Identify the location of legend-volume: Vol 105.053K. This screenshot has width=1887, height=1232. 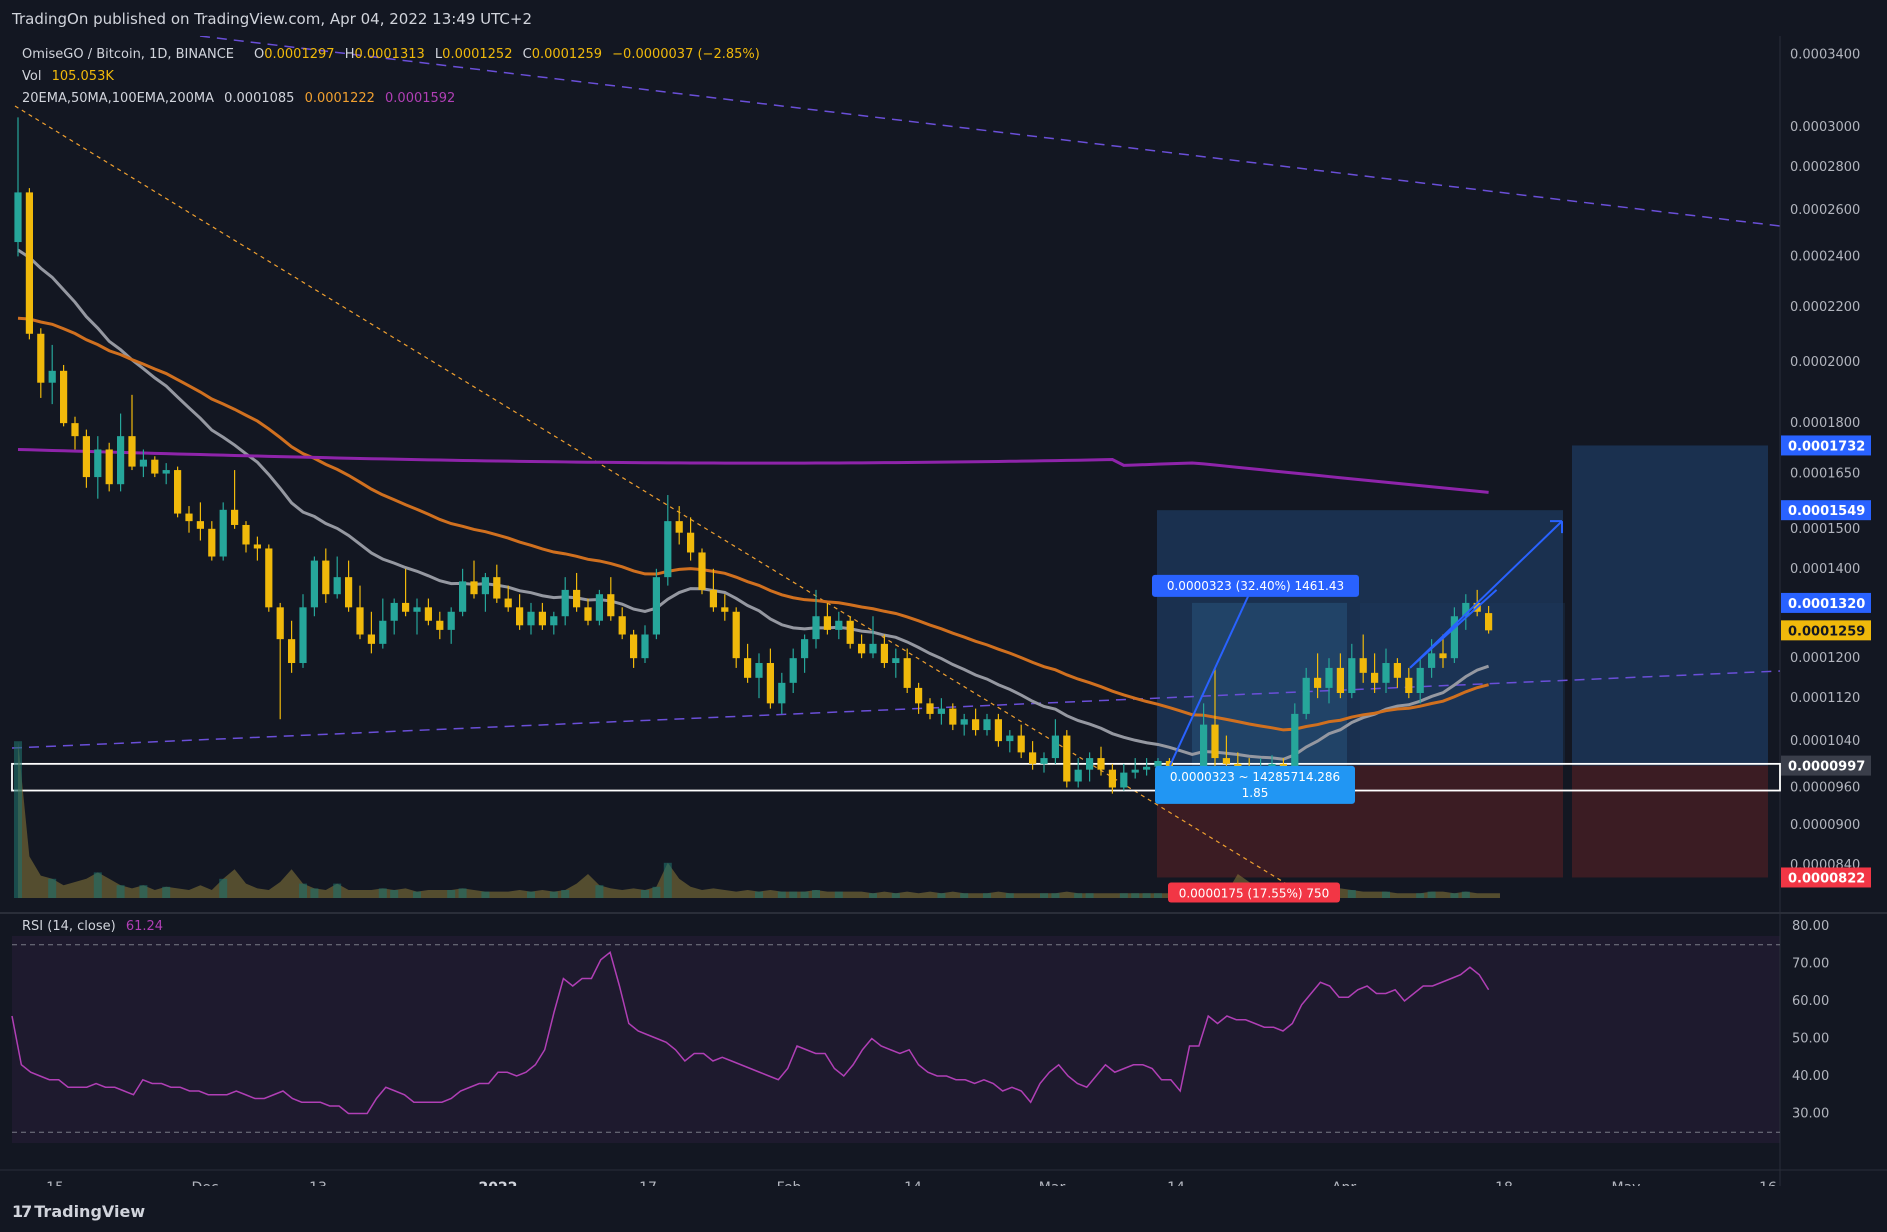
(68, 76).